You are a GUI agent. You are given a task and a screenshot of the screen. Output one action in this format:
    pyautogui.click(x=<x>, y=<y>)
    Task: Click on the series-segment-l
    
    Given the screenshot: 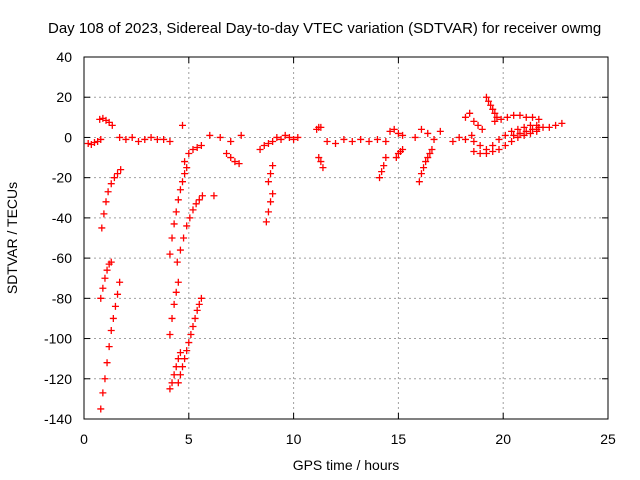 What is the action you would take?
    pyautogui.click(x=193, y=153)
    